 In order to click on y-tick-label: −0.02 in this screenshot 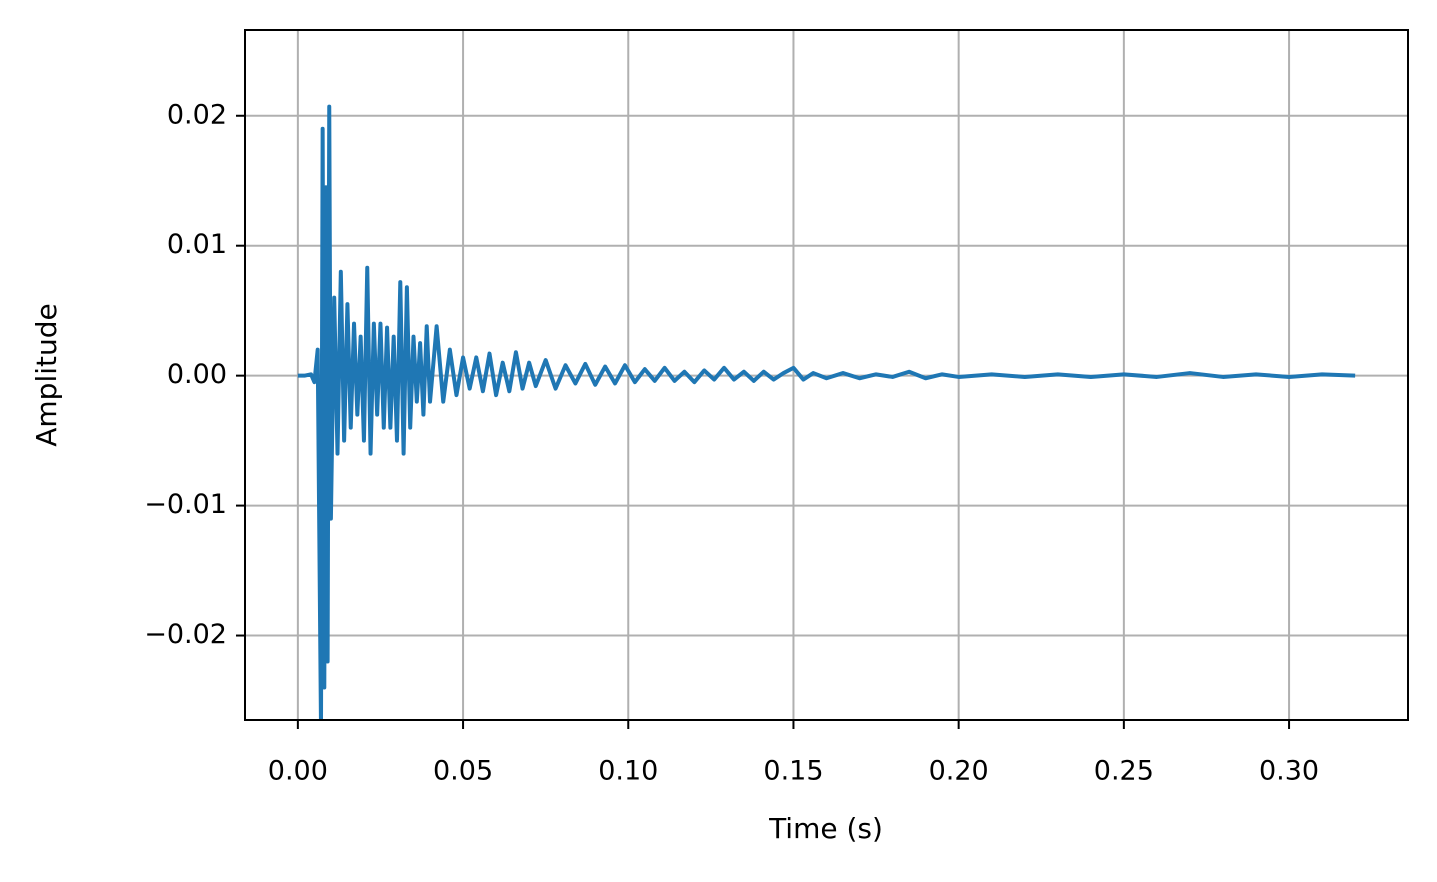, I will do `click(185, 634)`.